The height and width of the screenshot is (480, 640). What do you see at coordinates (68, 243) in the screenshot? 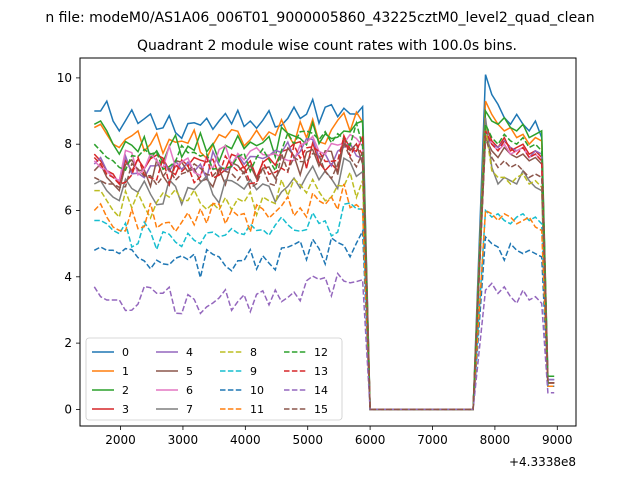
I see `y-axis-ticks: 0 2 4 6 8 10` at bounding box center [68, 243].